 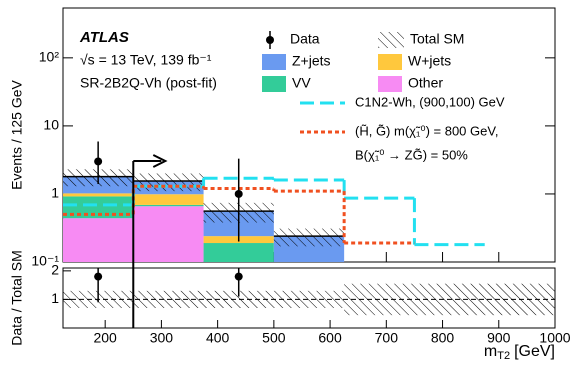 What do you see at coordinates (437, 39) in the screenshot?
I see `legend-label: Total SM` at bounding box center [437, 39].